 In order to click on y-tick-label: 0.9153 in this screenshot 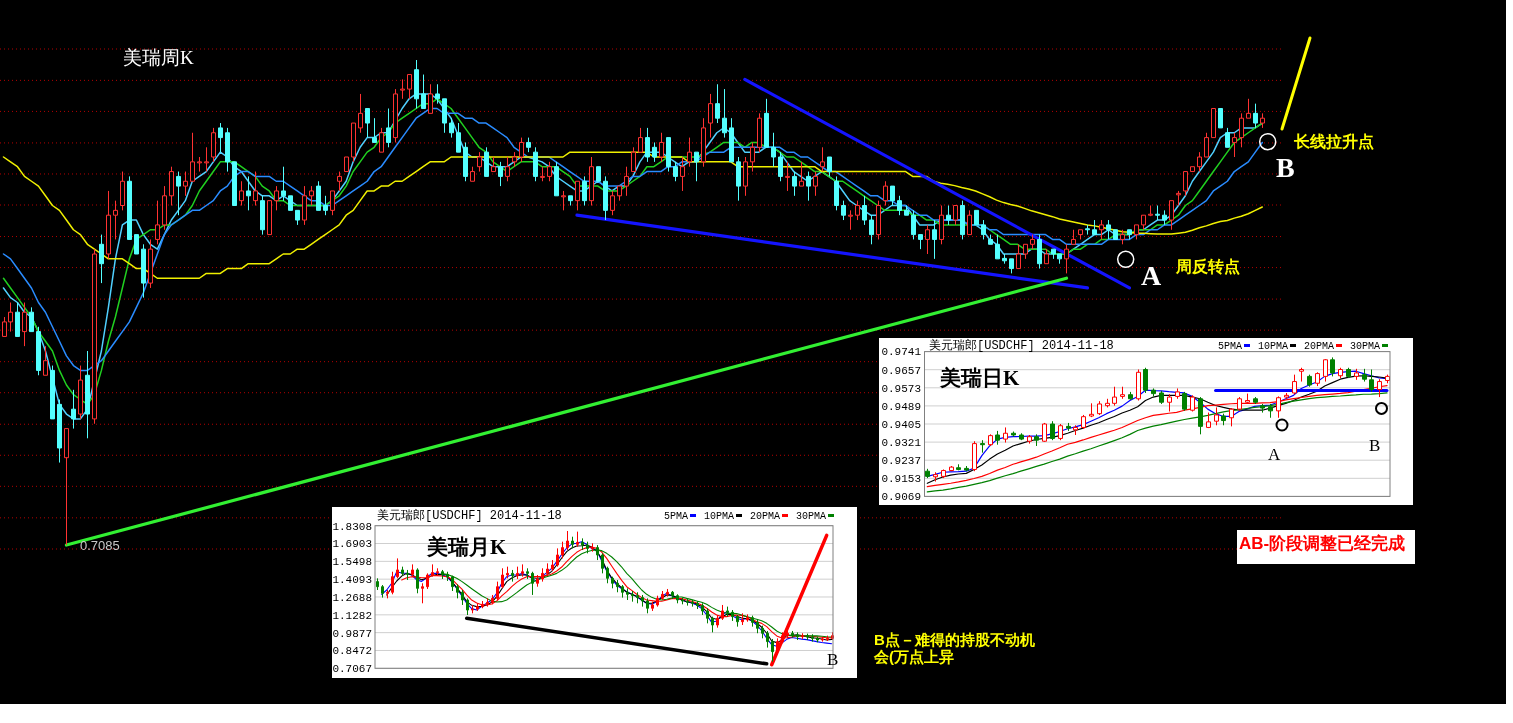, I will do `click(901, 479)`.